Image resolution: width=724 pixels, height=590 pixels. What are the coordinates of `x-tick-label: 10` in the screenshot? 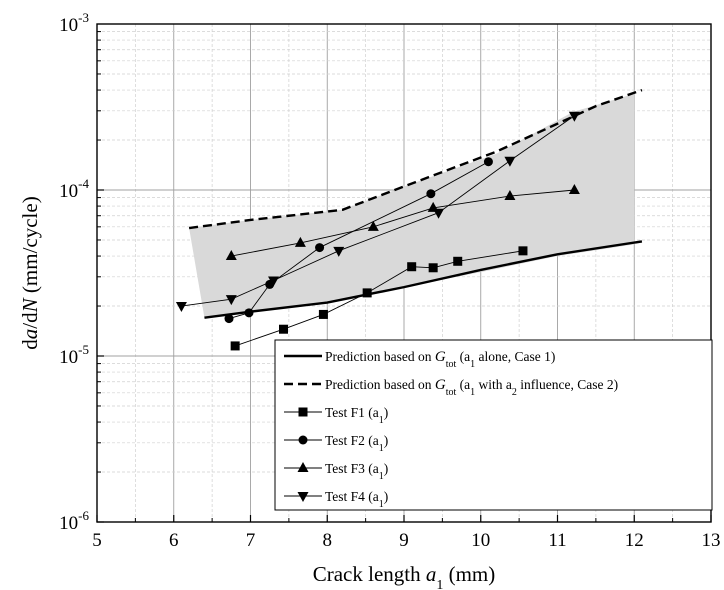 It's located at (480, 540).